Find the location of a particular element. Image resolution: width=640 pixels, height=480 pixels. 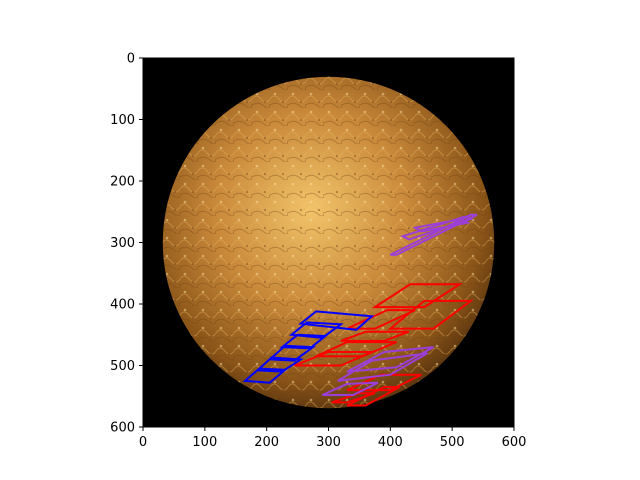

y-axis: 0 100 200 300 400 500 600 is located at coordinates (126, 244).